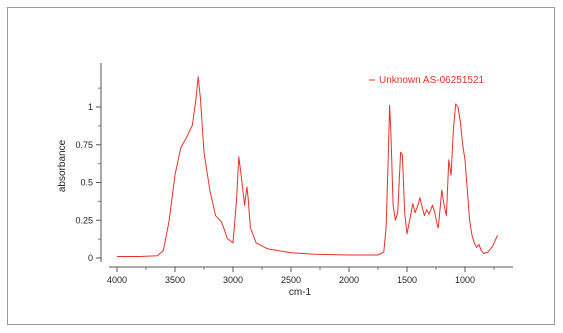 The height and width of the screenshot is (333, 563). Describe the element at coordinates (84, 145) in the screenshot. I see `y-tick-label: 0.75` at that location.